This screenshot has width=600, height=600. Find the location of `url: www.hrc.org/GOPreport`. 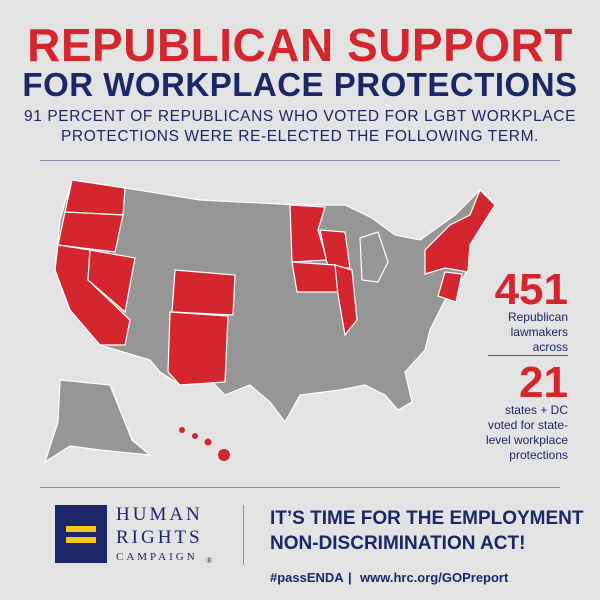

url: www.hrc.org/GOPreport is located at coordinates (434, 577).